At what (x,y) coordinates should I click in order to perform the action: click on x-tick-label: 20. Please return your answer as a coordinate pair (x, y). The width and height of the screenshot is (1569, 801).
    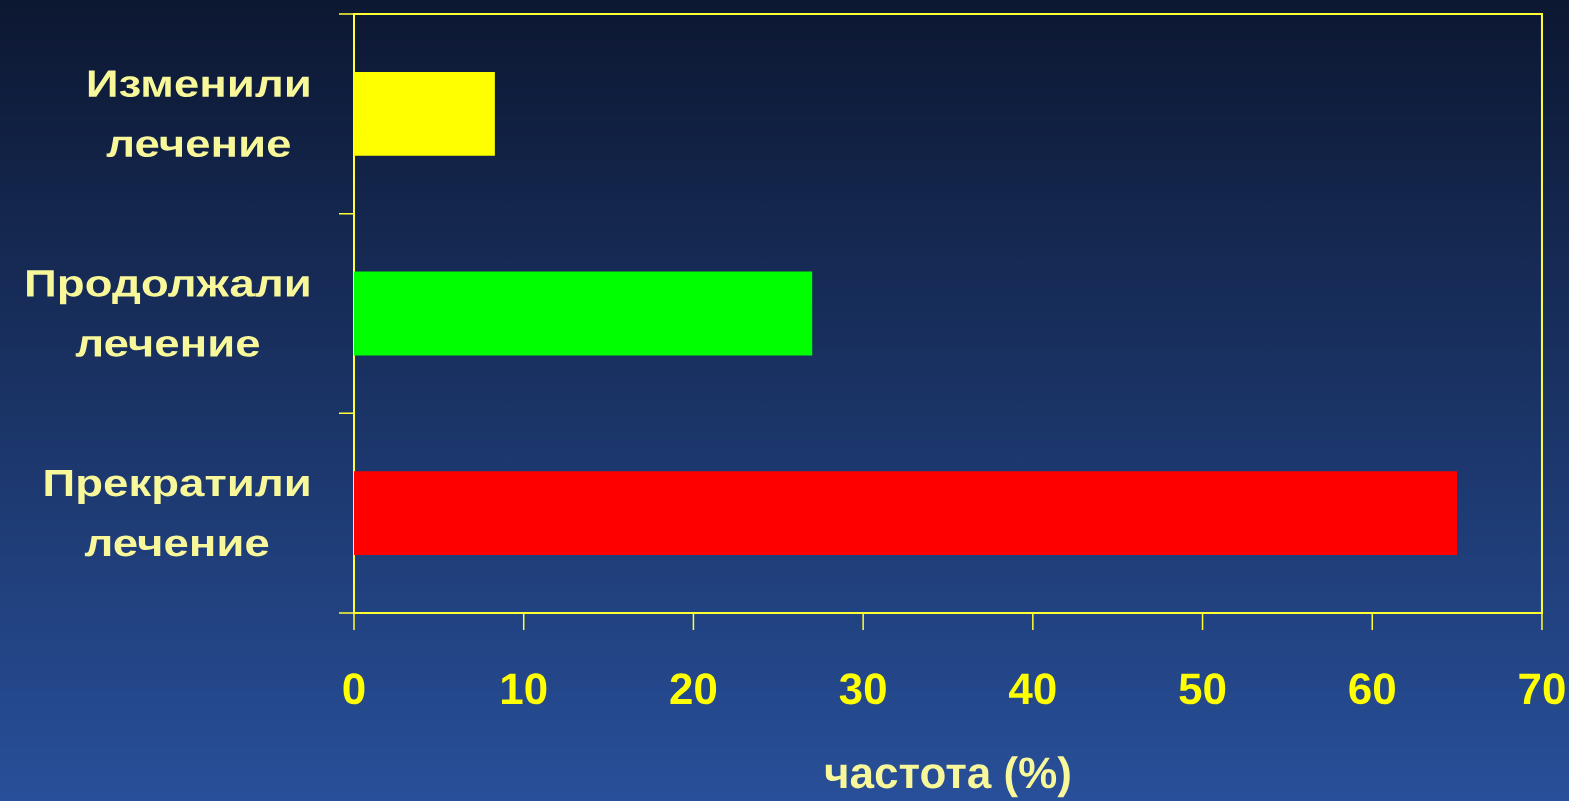
    Looking at the image, I should click on (693, 689).